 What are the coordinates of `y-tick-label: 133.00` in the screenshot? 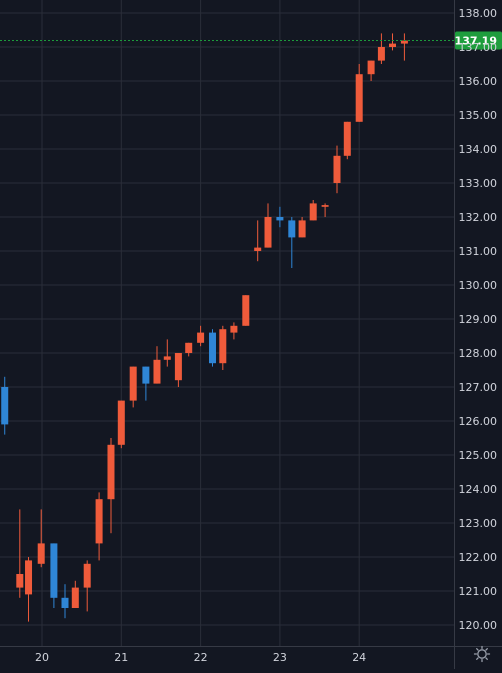 It's located at (478, 183).